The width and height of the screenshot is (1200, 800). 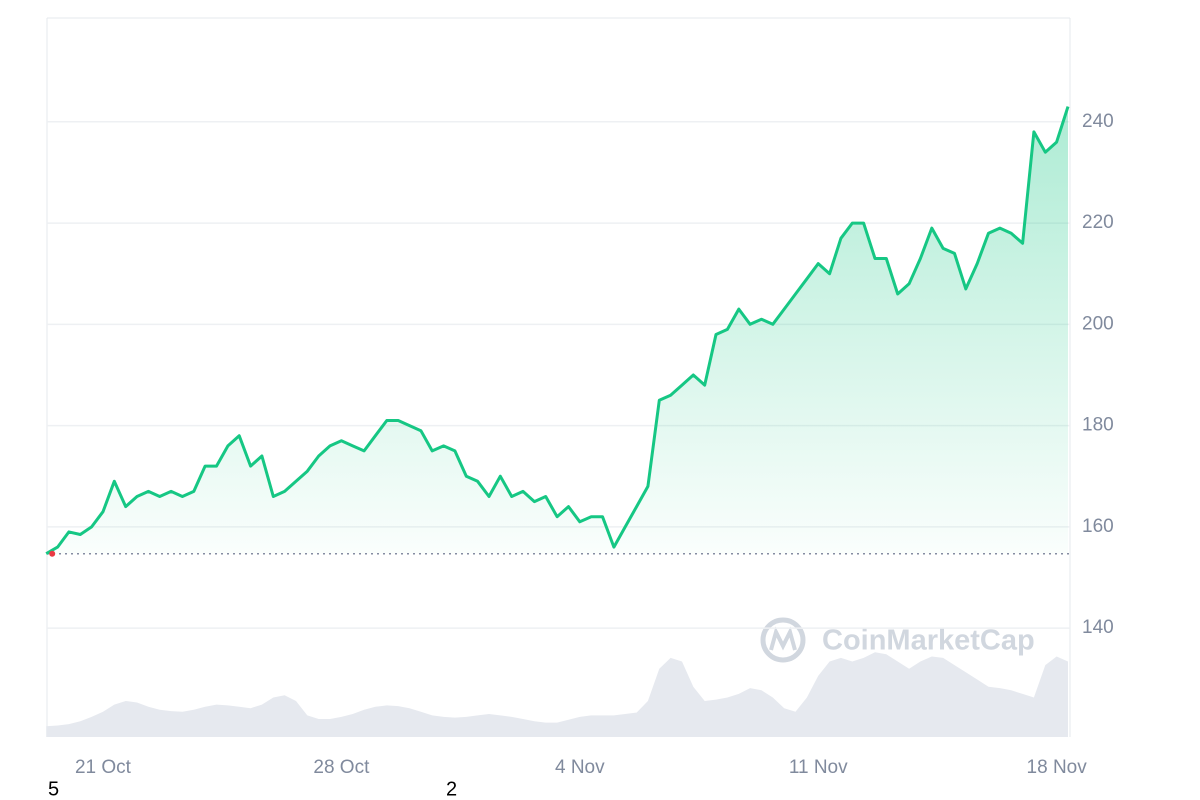 I want to click on watermark: CoinMarketCap, so click(x=897, y=640).